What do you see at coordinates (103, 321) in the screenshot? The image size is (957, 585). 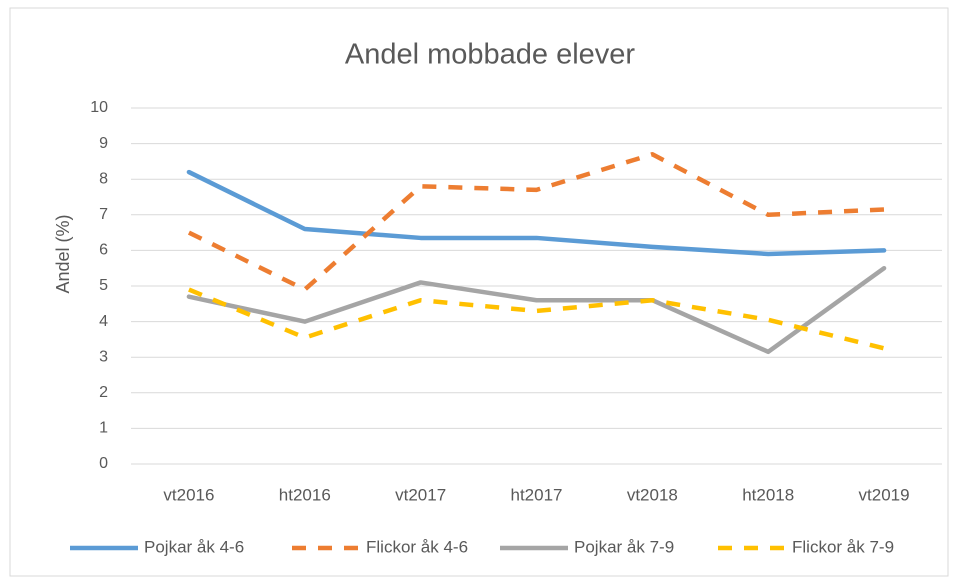 I see `y-tick-label: 4` at bounding box center [103, 321].